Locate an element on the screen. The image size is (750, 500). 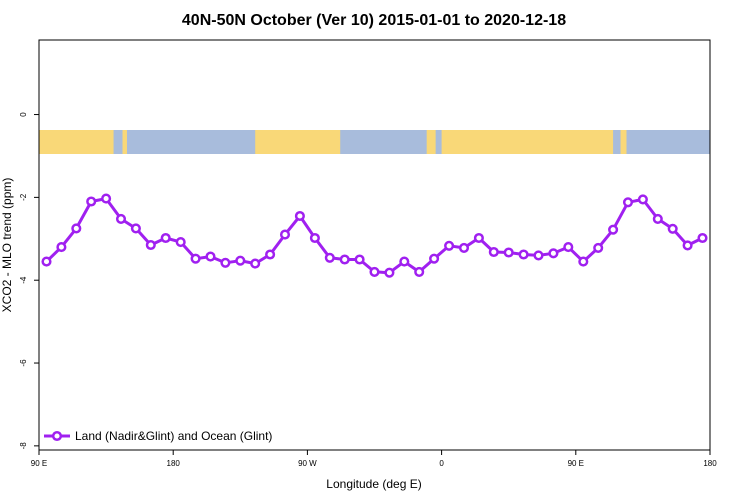
y-tick-label: 0 is located at coordinates (23, 114).